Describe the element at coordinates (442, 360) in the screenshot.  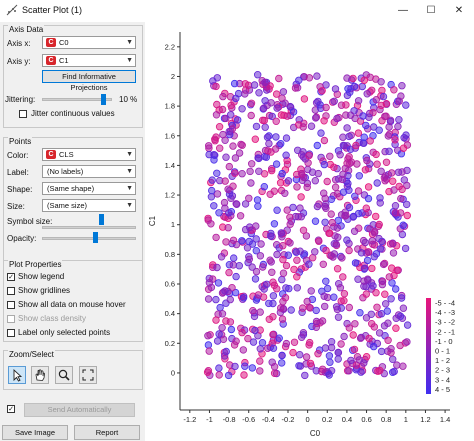
I see `legend-entry: 1 - 2` at that location.